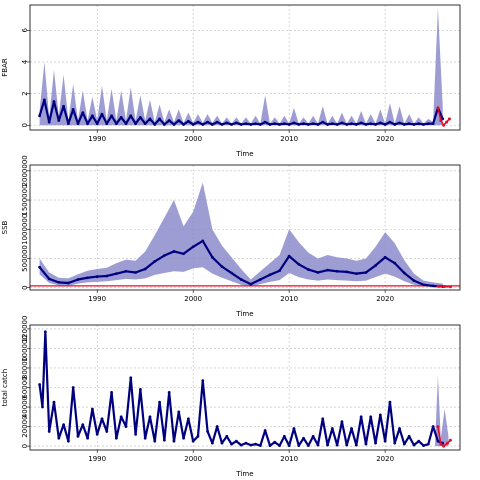 The height and width of the screenshot is (480, 480). Describe the element at coordinates (97, 299) in the screenshot. I see `x-tick-label: 1990` at that location.